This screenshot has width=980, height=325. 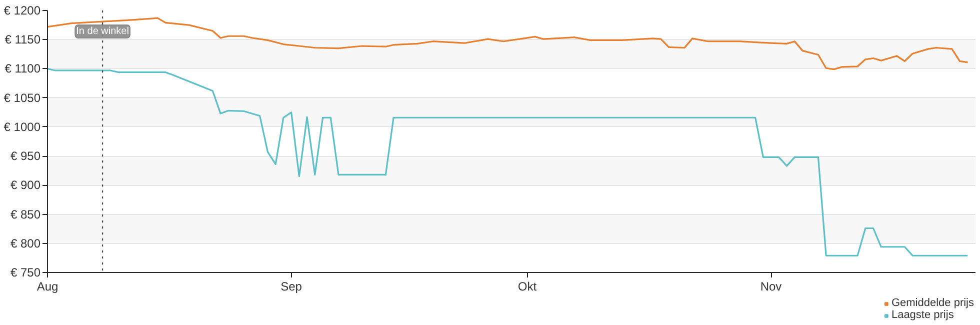 What do you see at coordinates (25, 185) in the screenshot?
I see `y-tick-label: € 900` at bounding box center [25, 185].